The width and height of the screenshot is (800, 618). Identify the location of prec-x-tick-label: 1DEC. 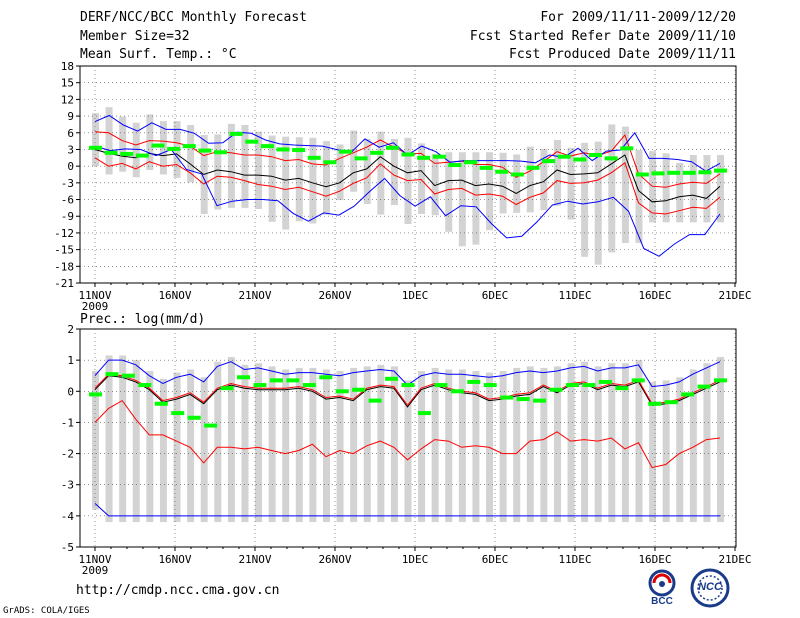
(415, 559).